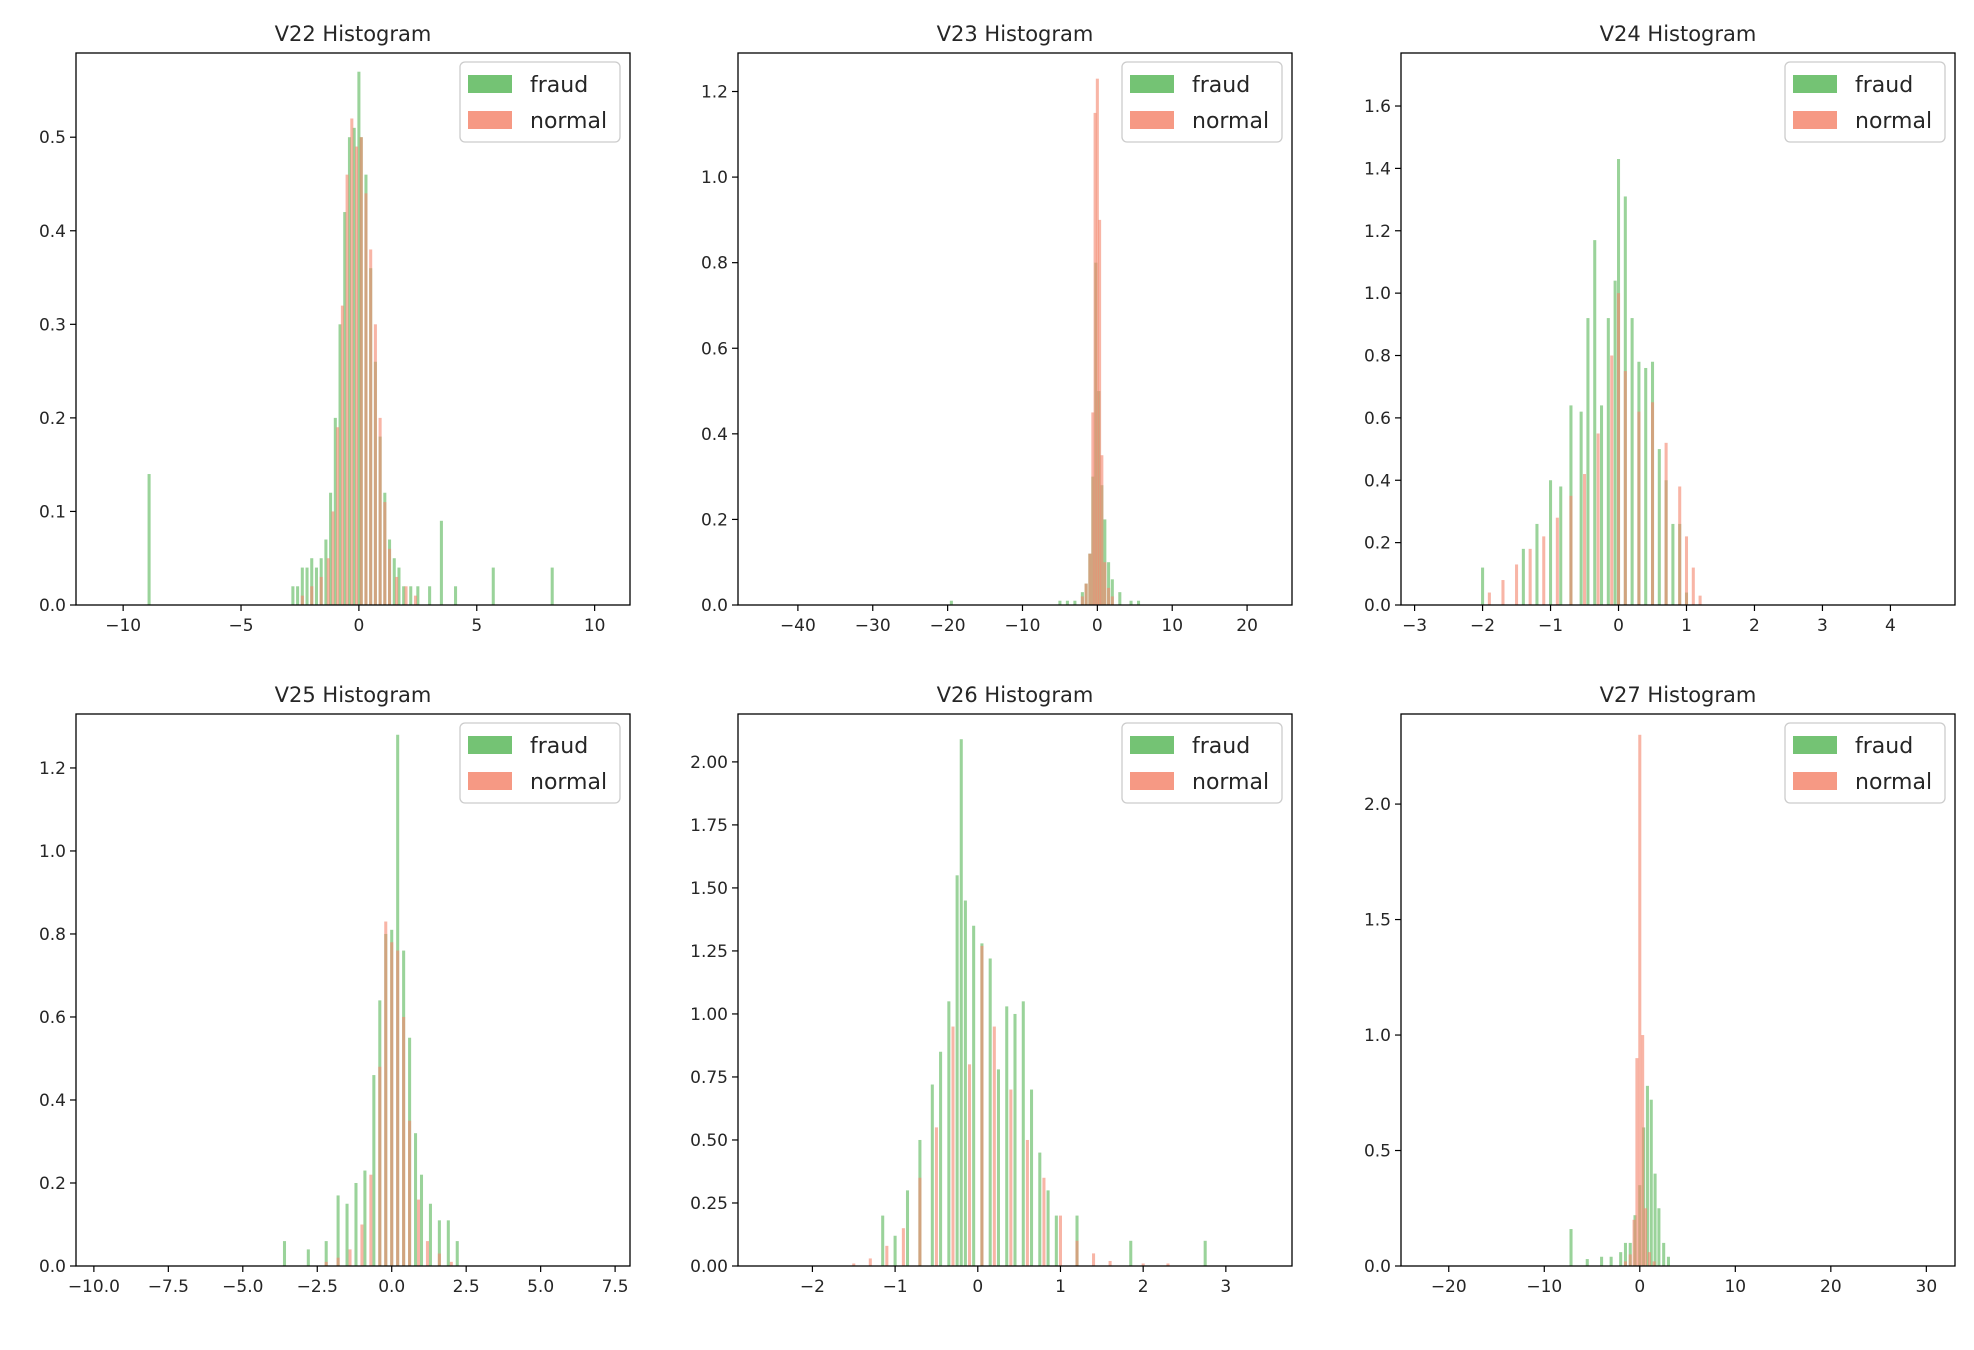 The height and width of the screenshot is (1350, 1974). Describe the element at coordinates (1015, 329) in the screenshot. I see `plot-area` at that location.